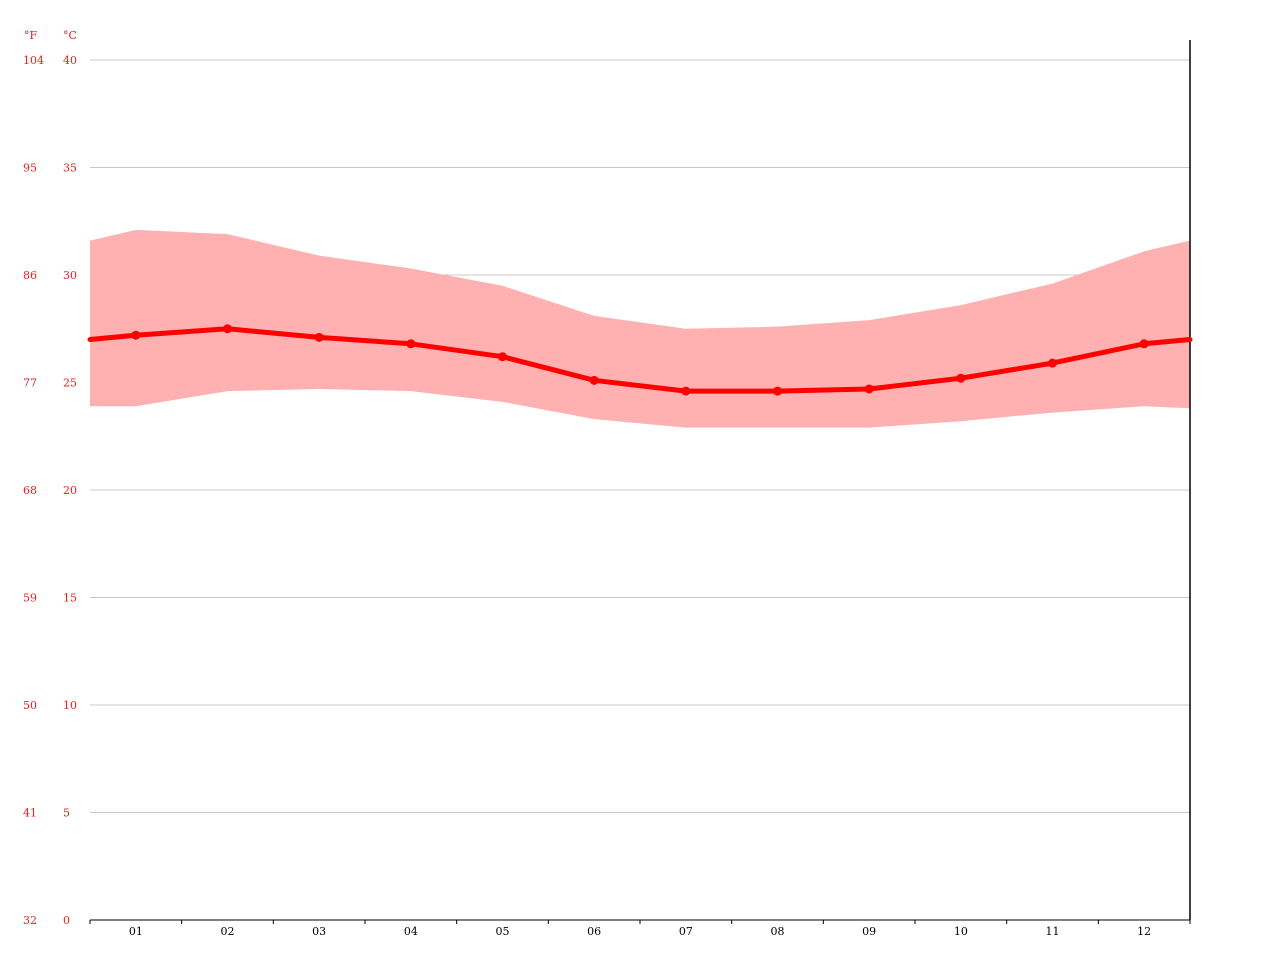 This screenshot has width=1280, height=960. Describe the element at coordinates (70, 168) in the screenshot. I see `y-tick-label-celsius: 35` at that location.